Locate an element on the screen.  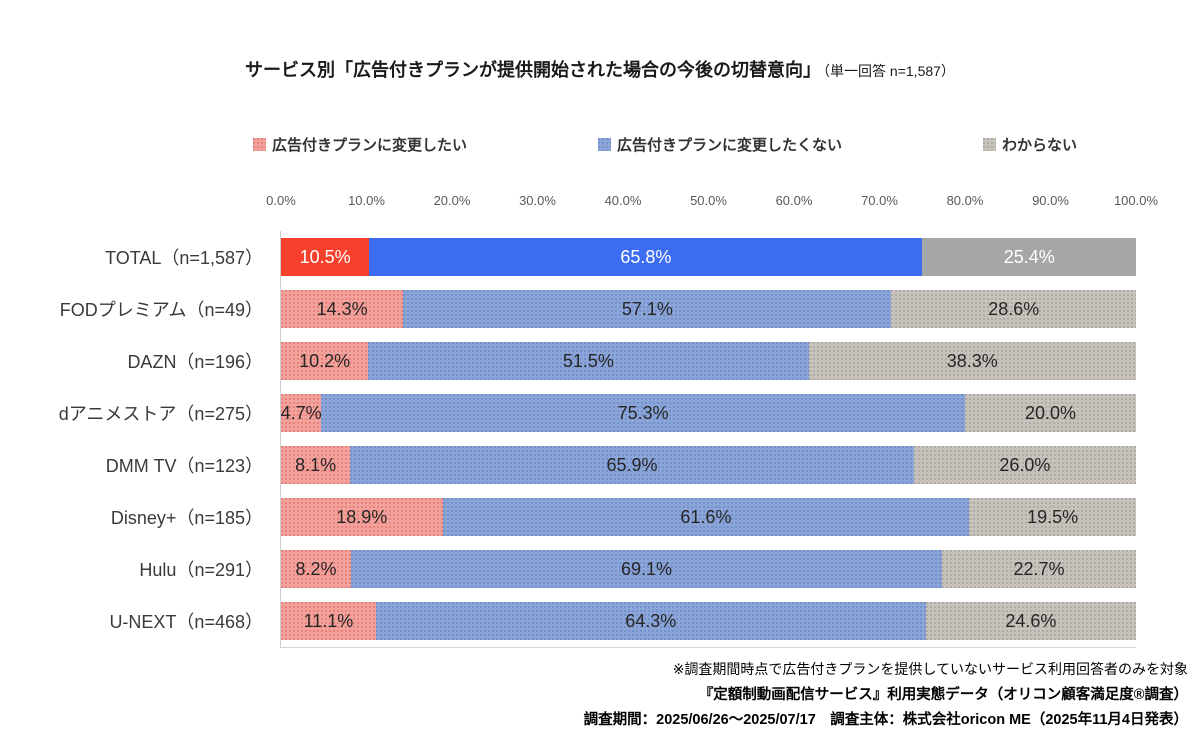
segment-value-label: 75.3% is located at coordinates (643, 412).